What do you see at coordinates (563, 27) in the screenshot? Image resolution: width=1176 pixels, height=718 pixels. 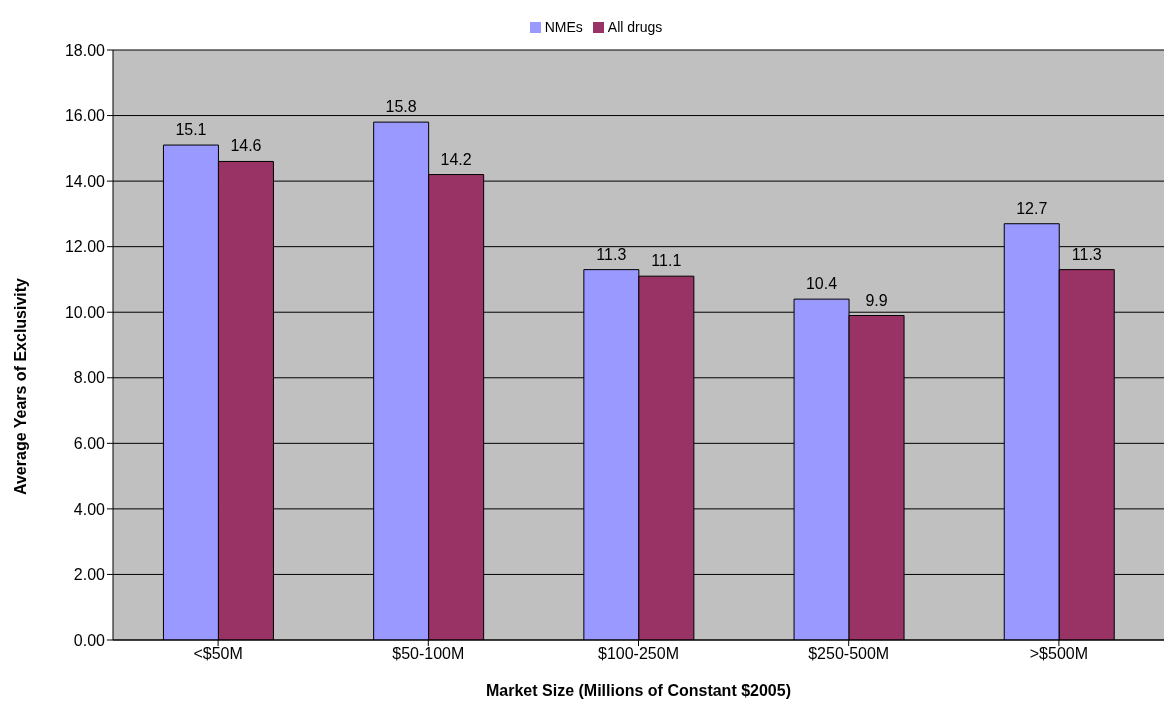 I see `legend-label: NMEs` at bounding box center [563, 27].